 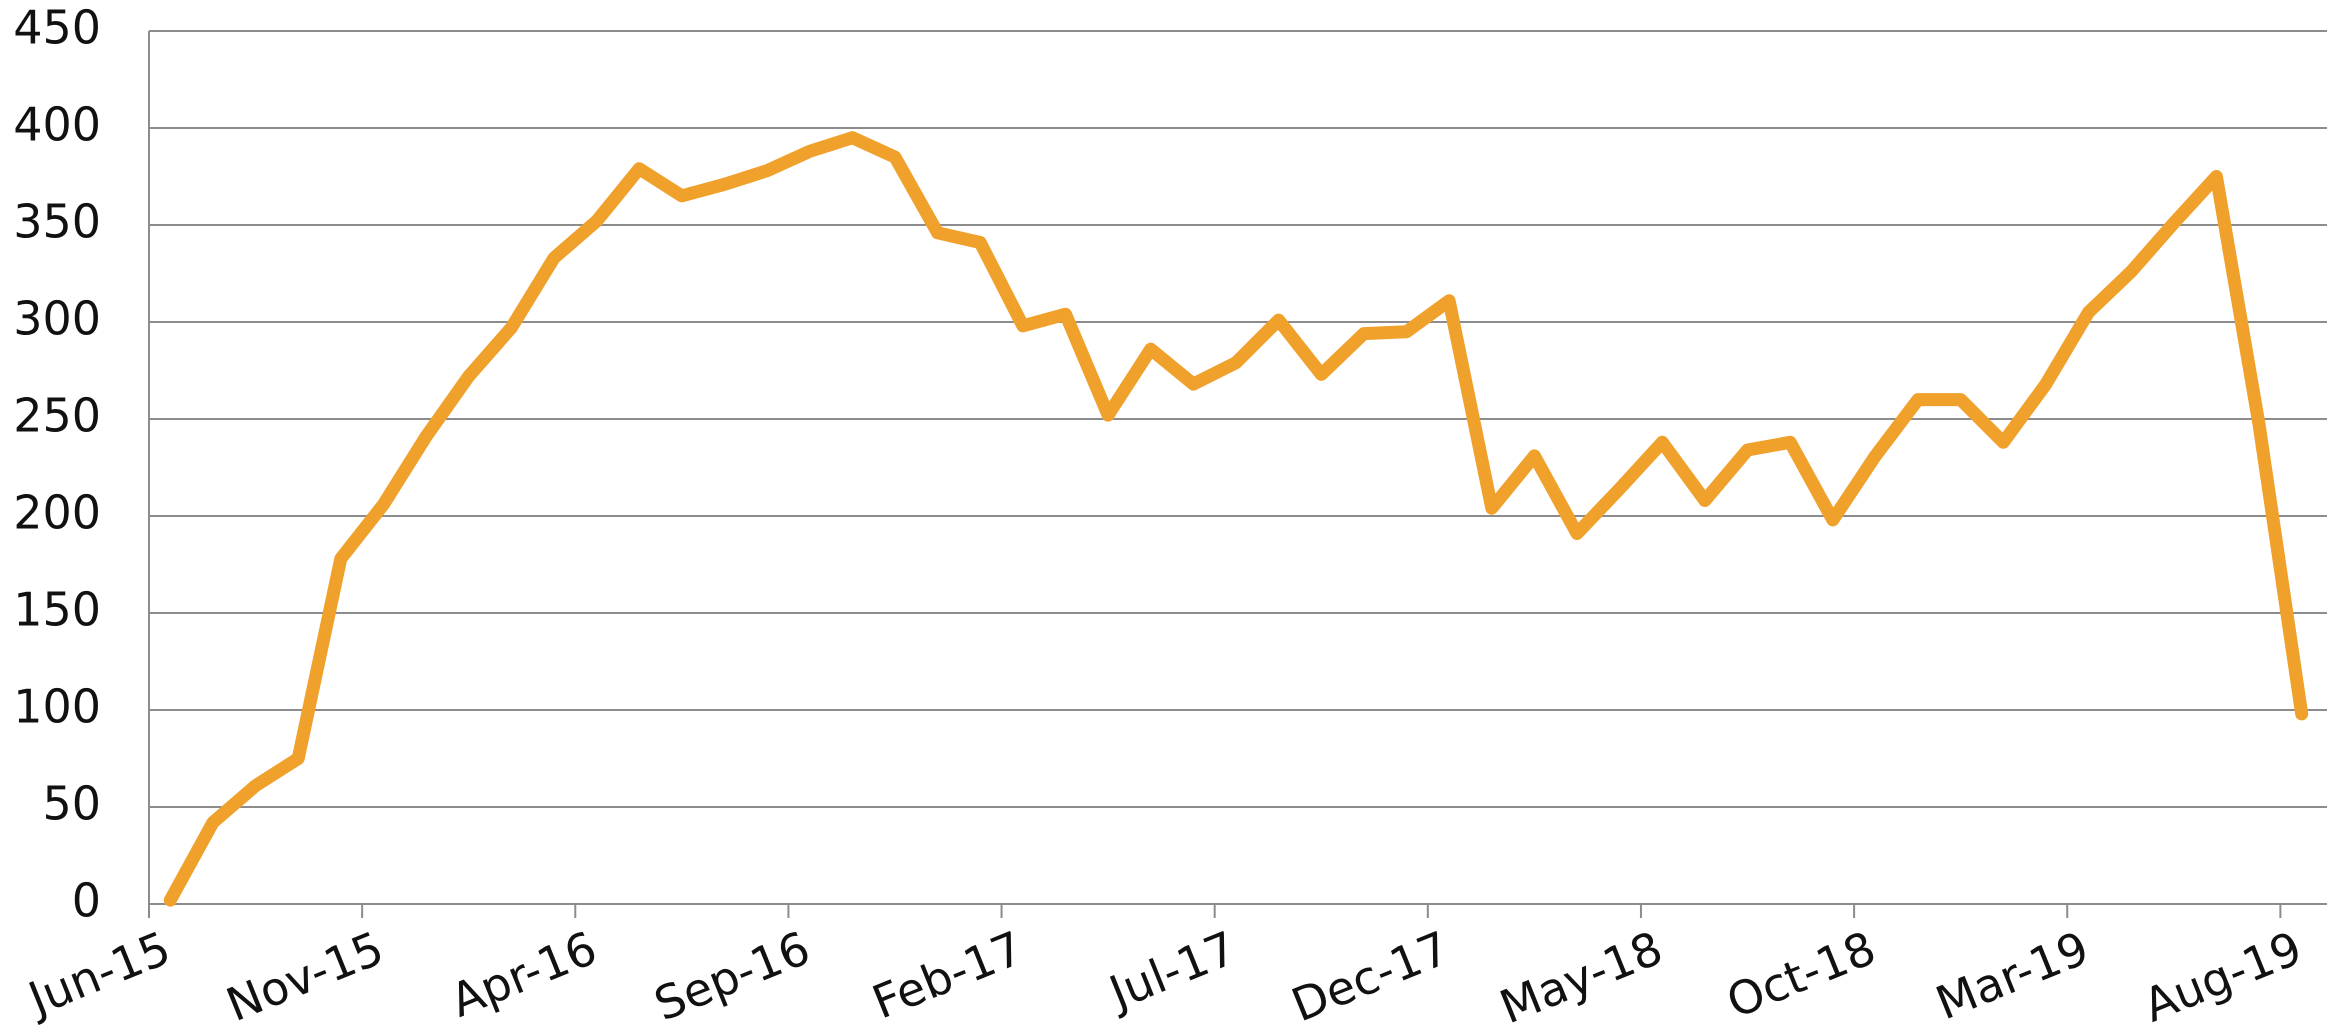 What do you see at coordinates (523, 974) in the screenshot?
I see `x-tick-label: Apr-16` at bounding box center [523, 974].